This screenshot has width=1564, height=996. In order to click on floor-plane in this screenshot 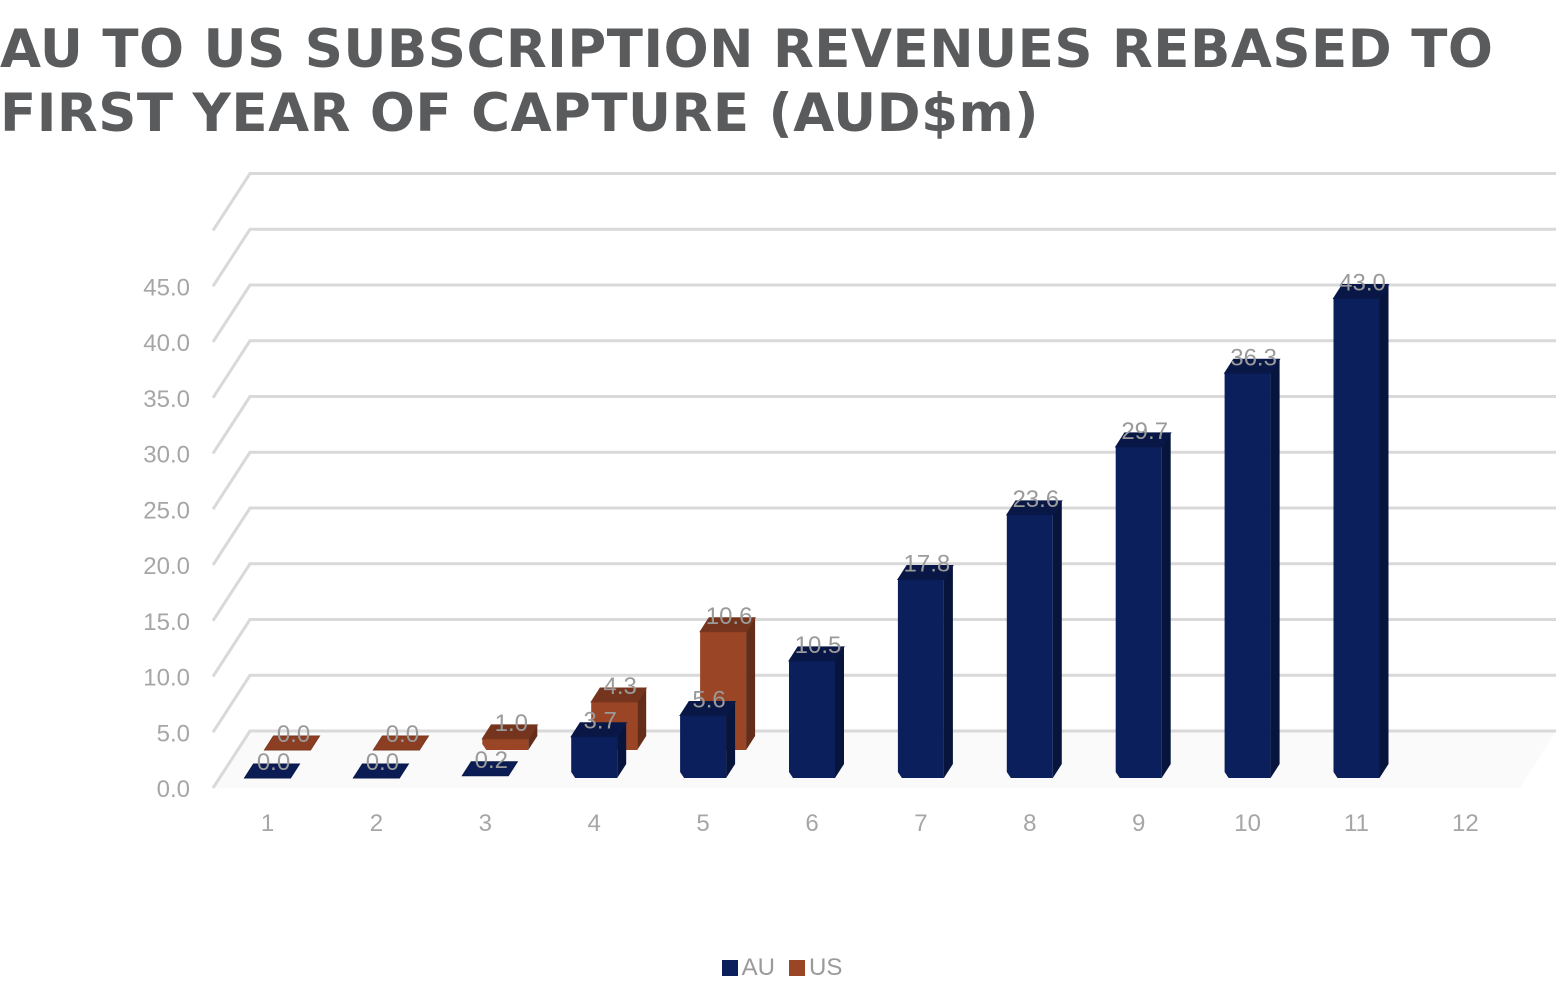, I will do `click(884, 759)`.